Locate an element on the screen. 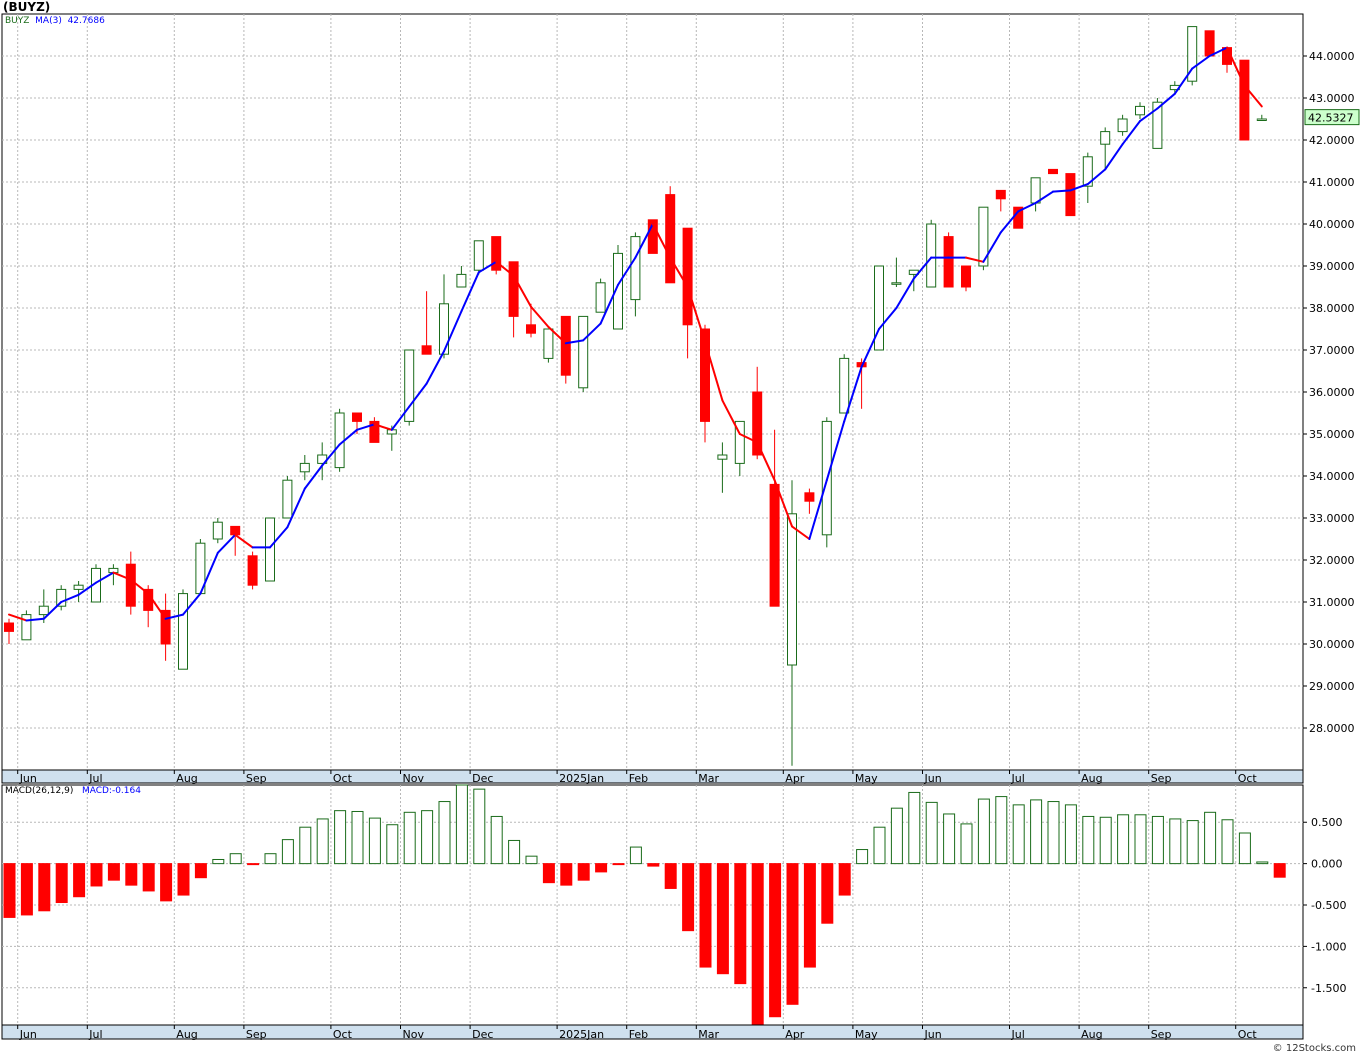 This screenshot has width=1360, height=1056. legend-ma-value: 42.7686 is located at coordinates (86, 21).